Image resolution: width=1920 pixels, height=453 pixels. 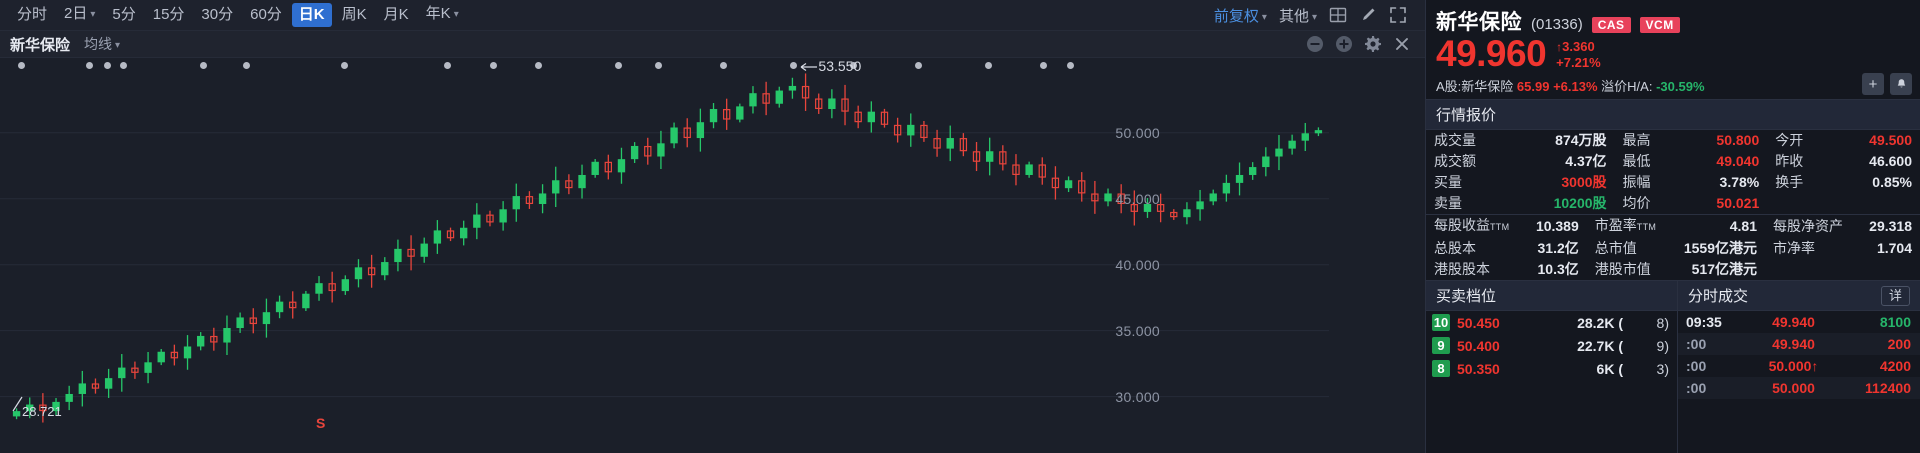 I want to click on timeframe-tab-0: 分时, so click(x=32, y=14).